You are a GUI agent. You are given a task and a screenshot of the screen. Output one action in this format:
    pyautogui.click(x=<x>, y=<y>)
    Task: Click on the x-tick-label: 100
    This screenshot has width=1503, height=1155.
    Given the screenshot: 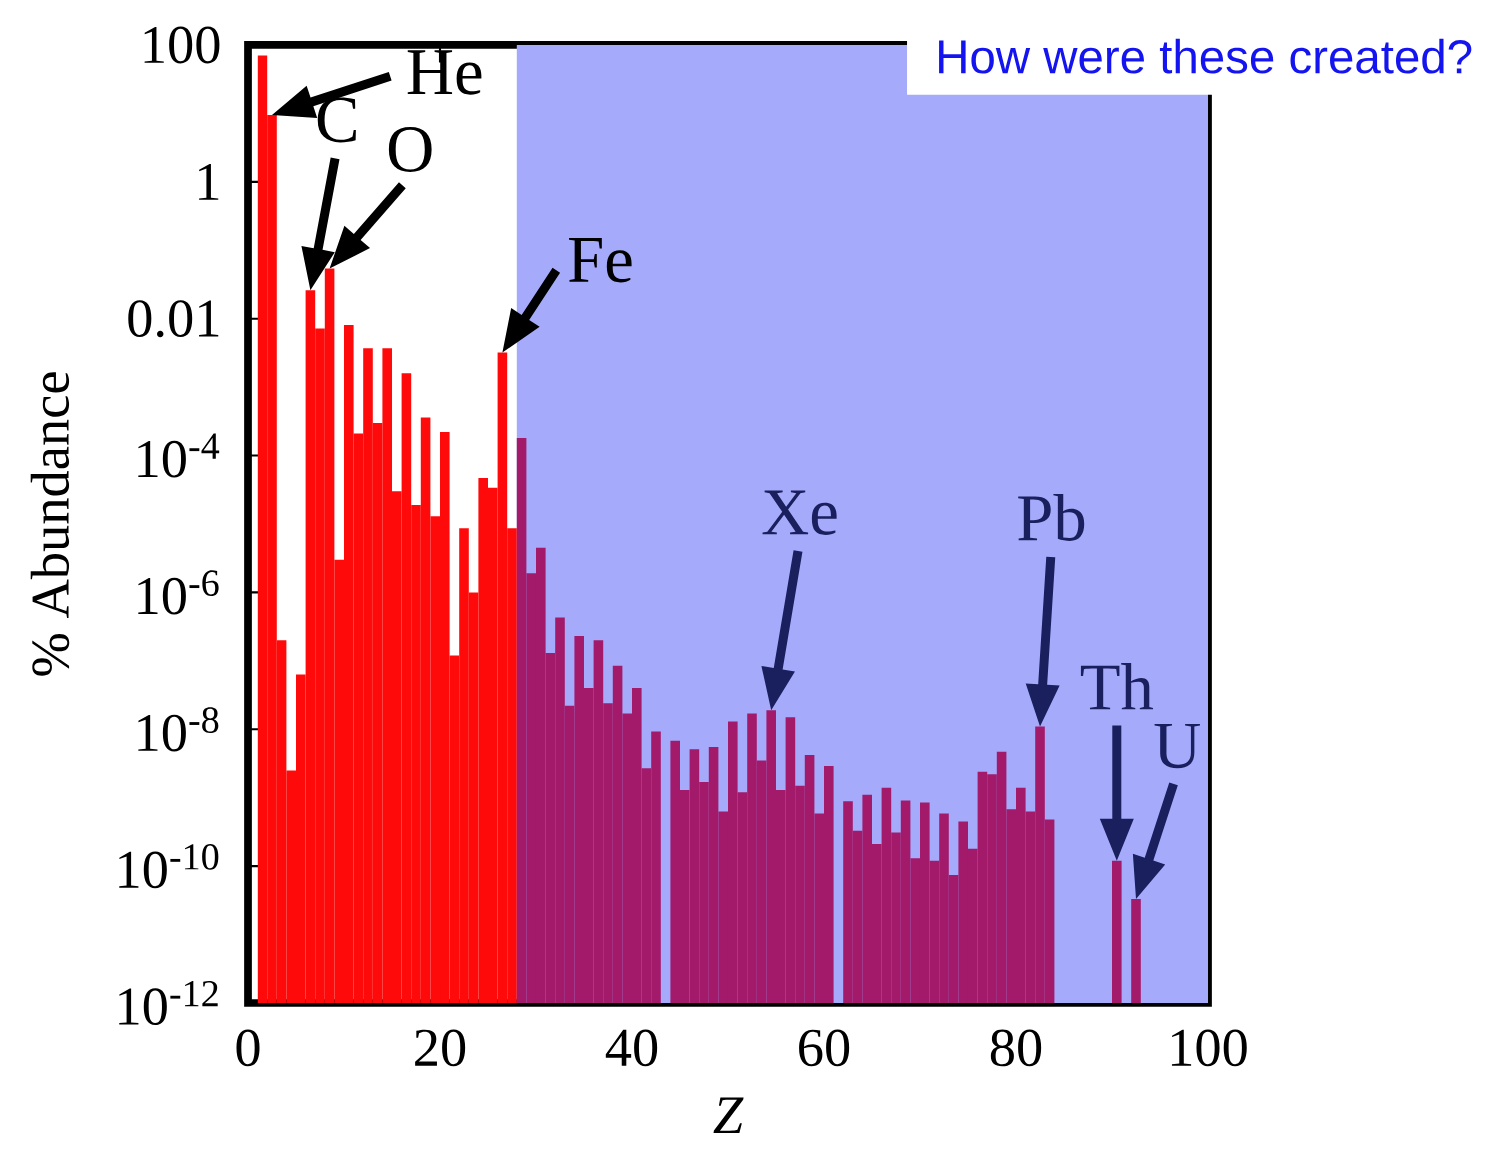 What is the action you would take?
    pyautogui.click(x=1209, y=1048)
    